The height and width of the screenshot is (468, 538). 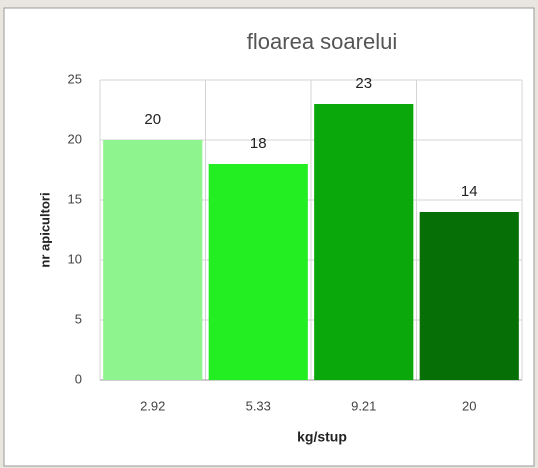 I want to click on x-tick-label: 5.33, so click(x=258, y=405).